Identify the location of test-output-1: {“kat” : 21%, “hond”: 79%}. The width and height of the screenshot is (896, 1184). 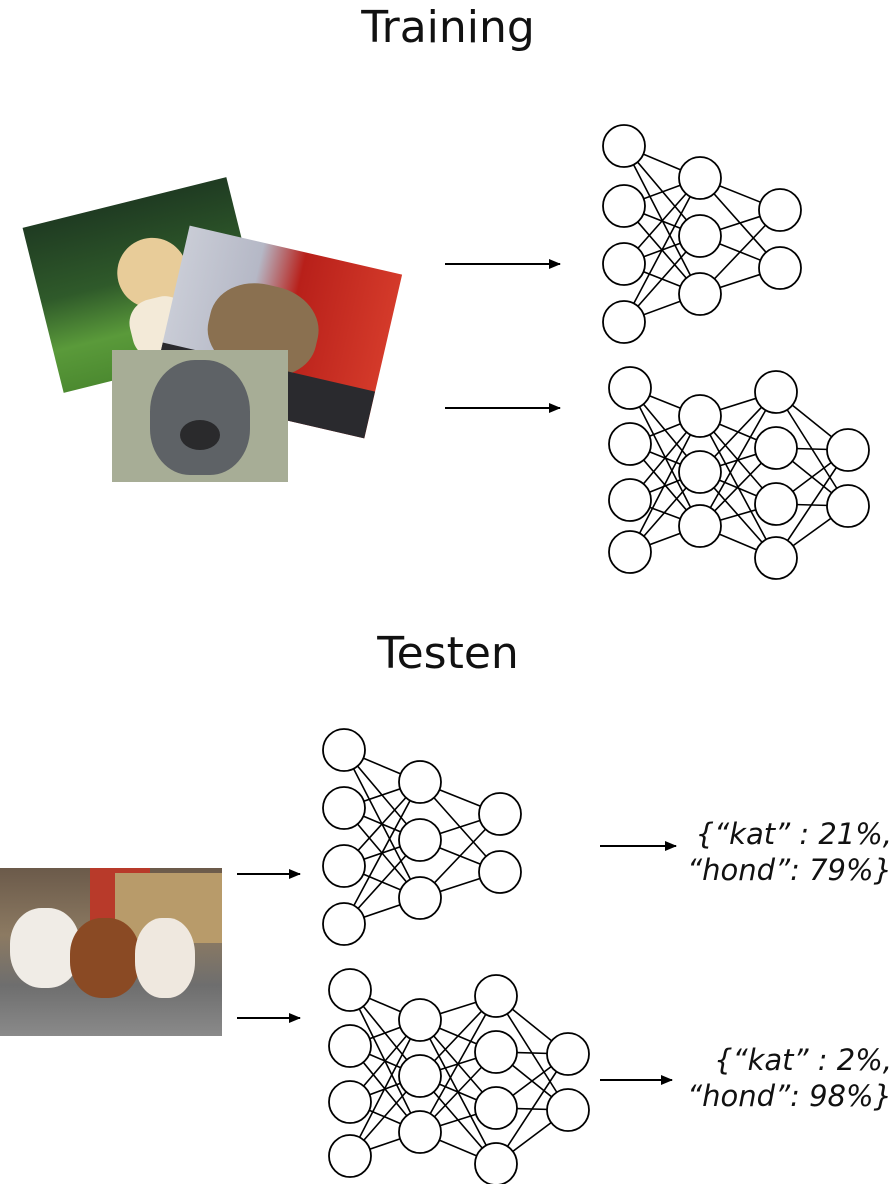
(776, 852).